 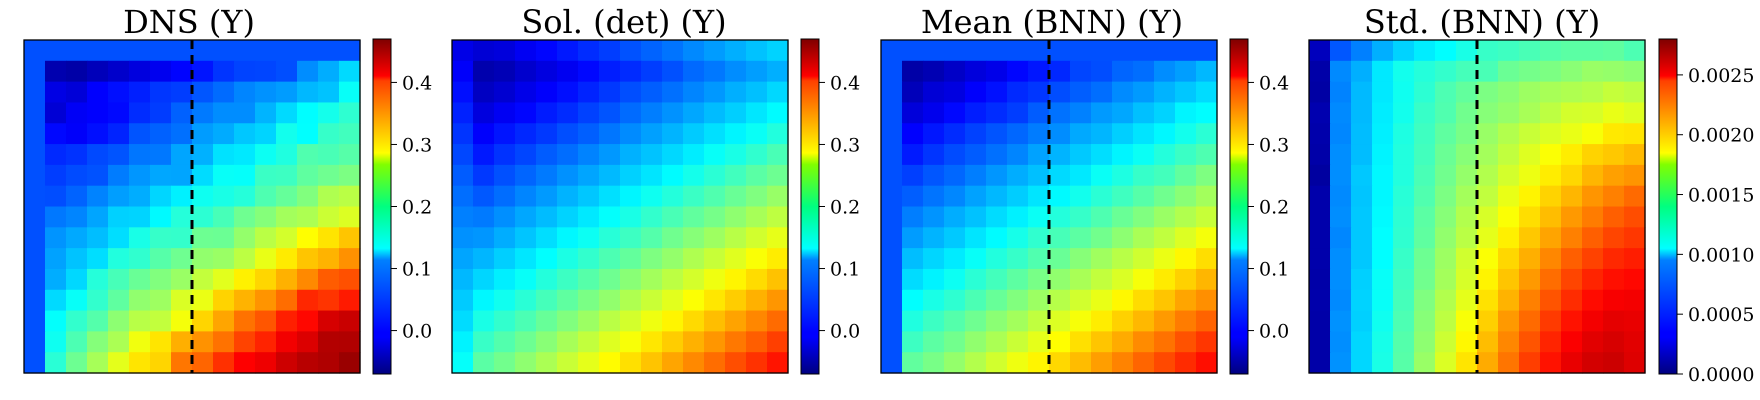 What do you see at coordinates (845, 332) in the screenshot?
I see `colorbar-tick-label: 0.0` at bounding box center [845, 332].